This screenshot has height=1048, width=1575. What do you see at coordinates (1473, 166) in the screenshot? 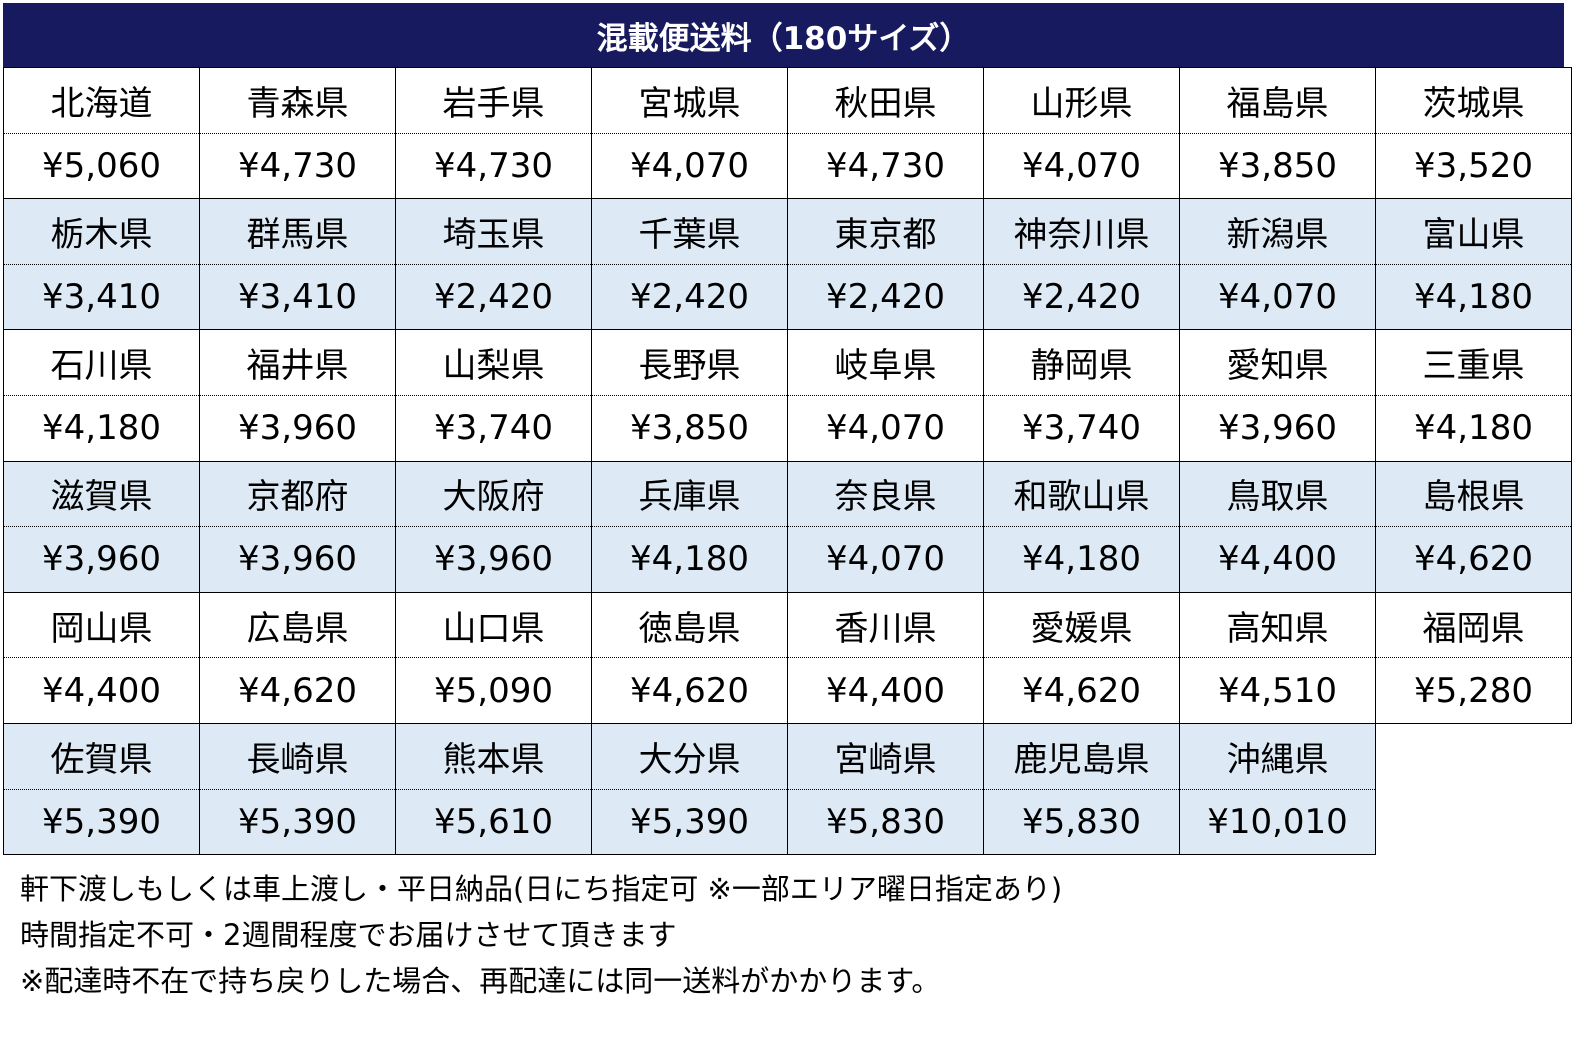
I see `price-cell: ¥3,520` at bounding box center [1473, 166].